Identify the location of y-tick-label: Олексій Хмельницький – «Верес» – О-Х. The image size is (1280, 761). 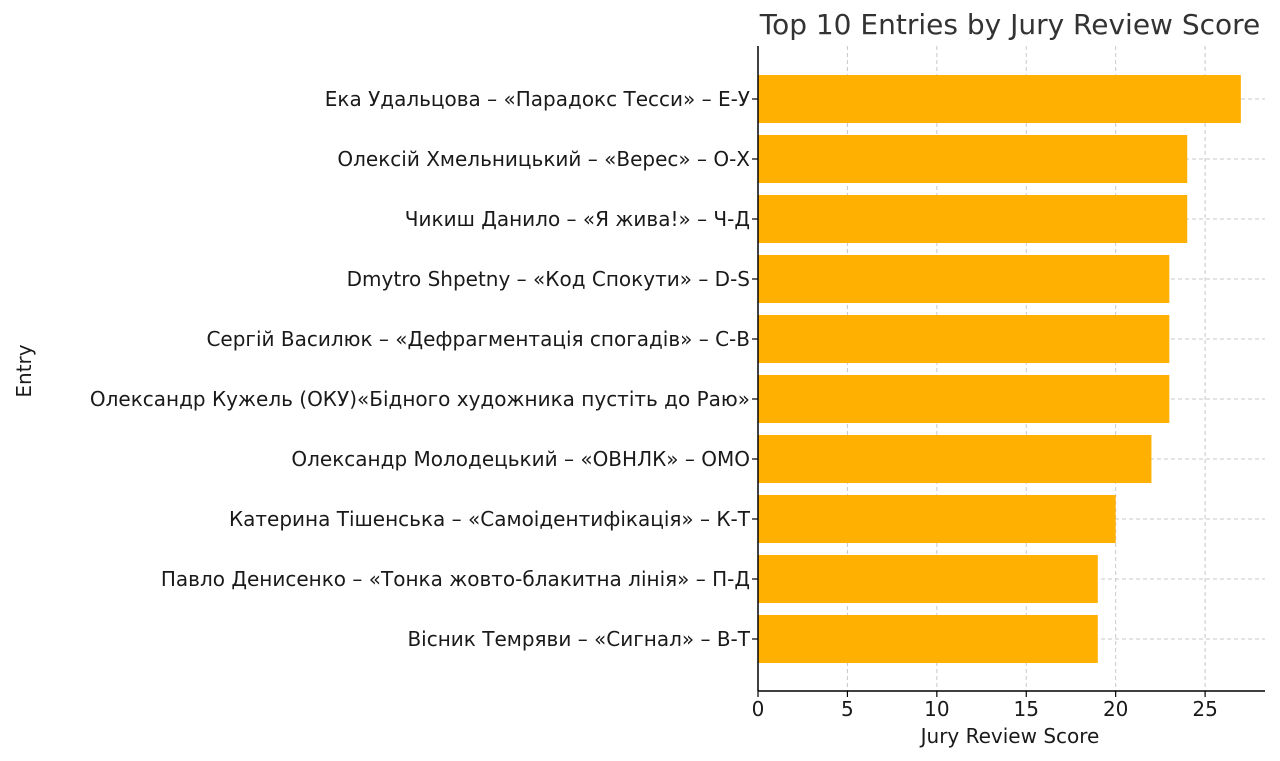
(543, 159).